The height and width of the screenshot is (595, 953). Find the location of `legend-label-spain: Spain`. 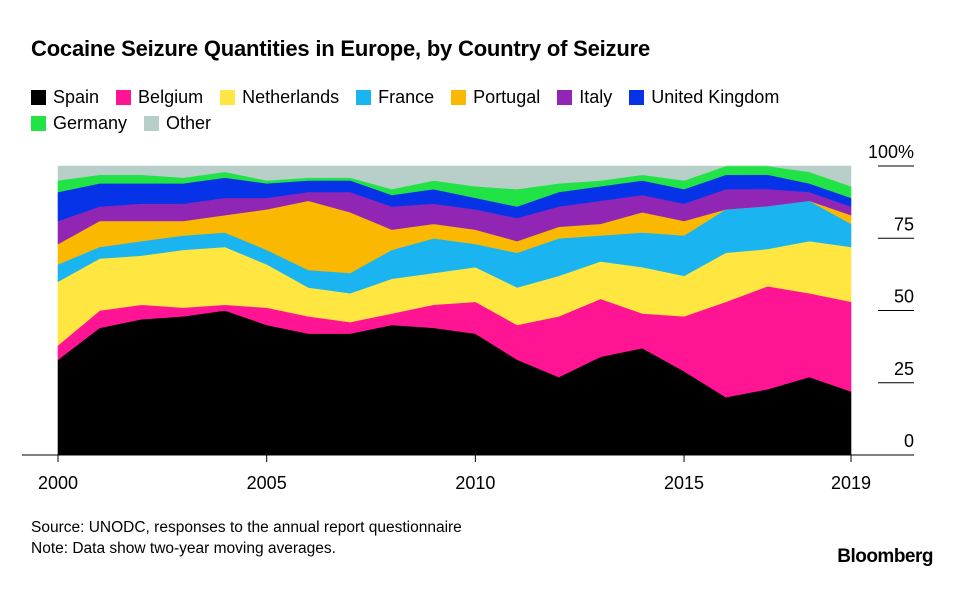

legend-label-spain: Spain is located at coordinates (76, 96).